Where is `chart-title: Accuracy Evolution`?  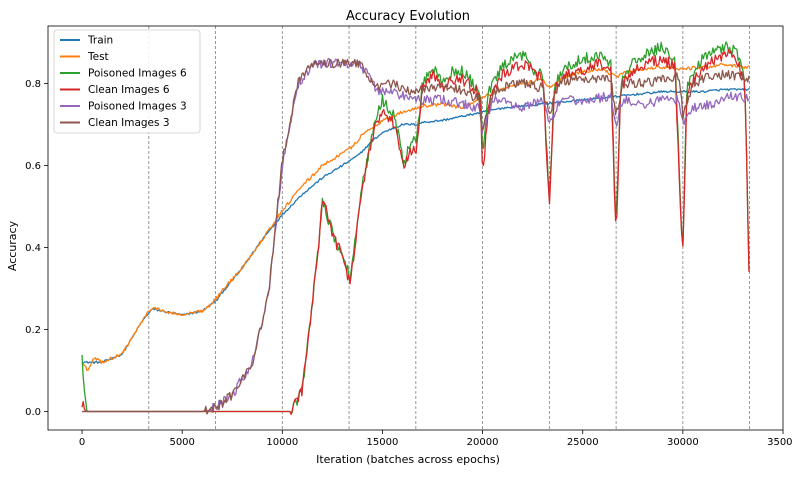 chart-title: Accuracy Evolution is located at coordinates (408, 16).